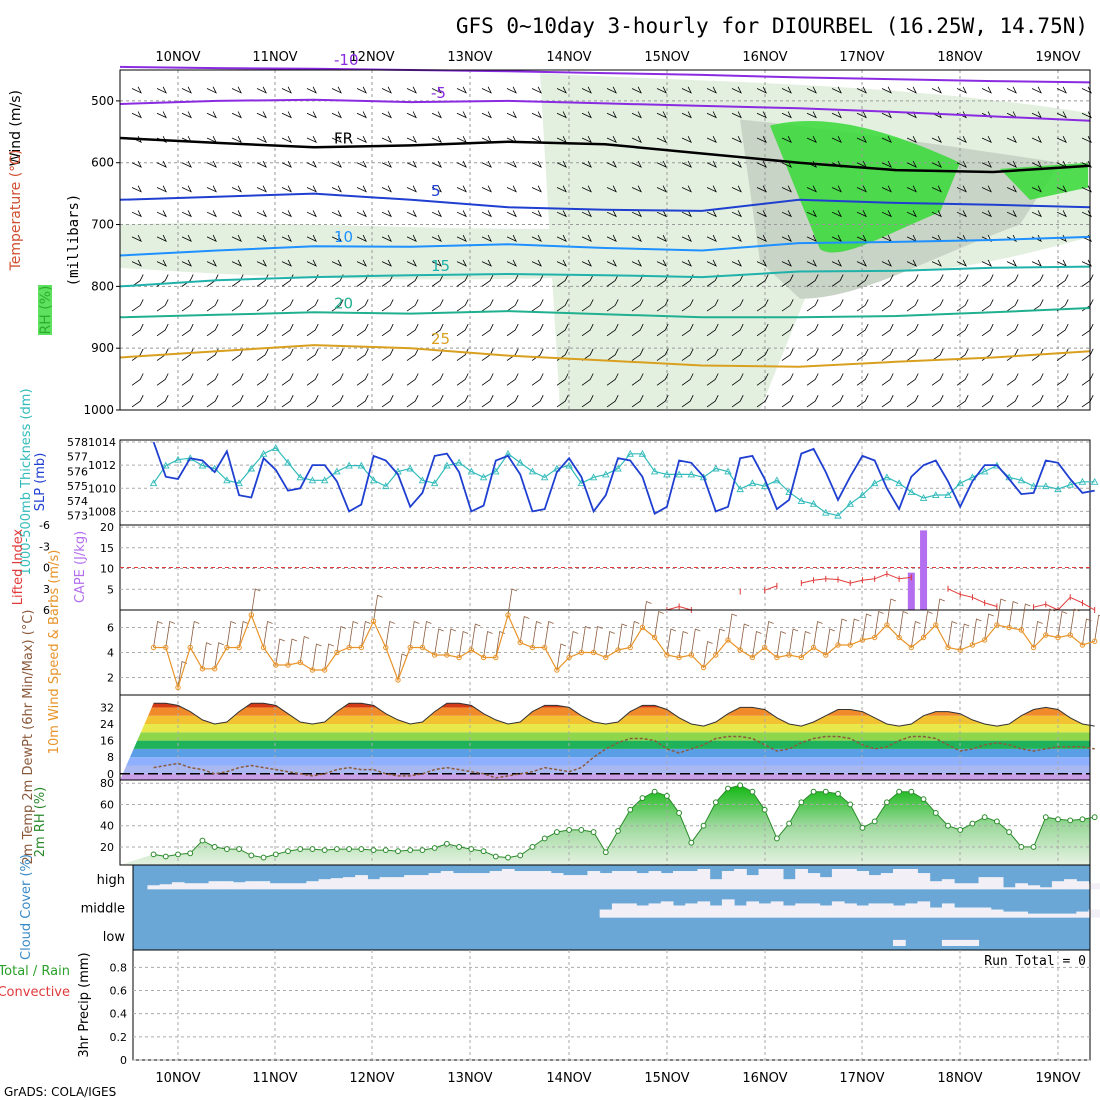 The image size is (1100, 1100). What do you see at coordinates (948, 942) in the screenshot?
I see `cloud-cell-low` at bounding box center [948, 942].